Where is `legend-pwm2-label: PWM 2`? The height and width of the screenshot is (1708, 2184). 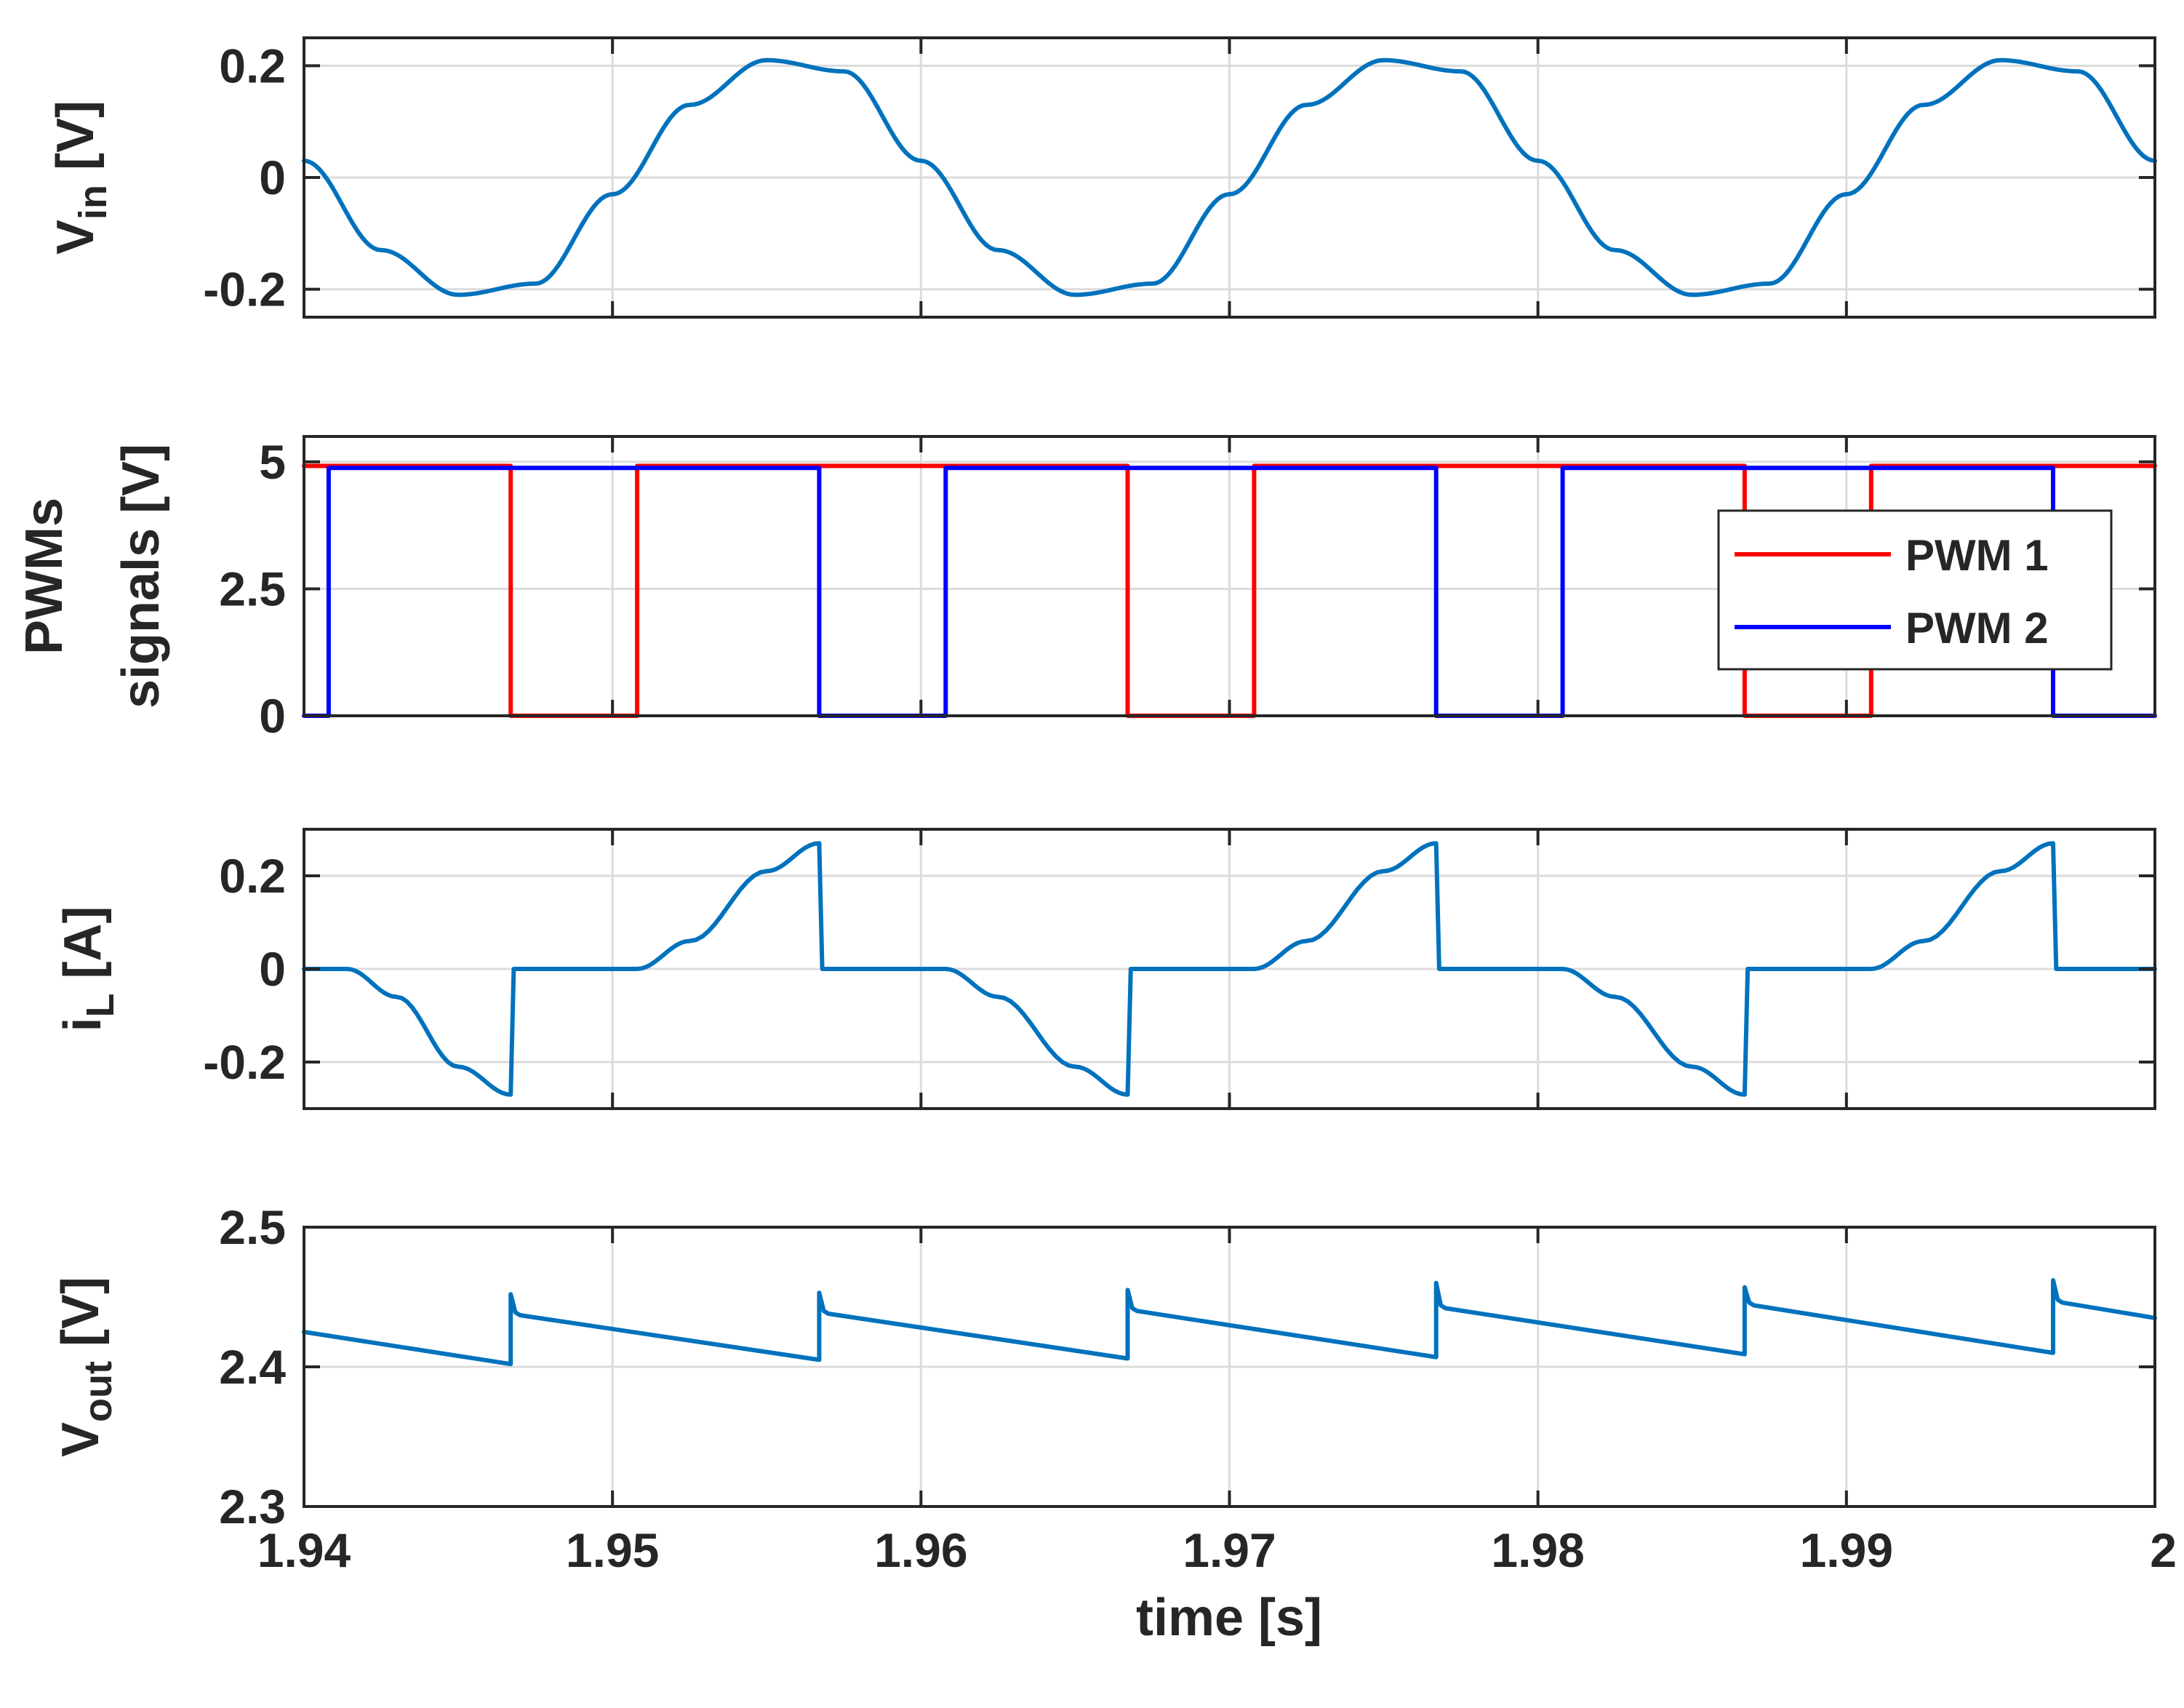
legend-pwm2-label: PWM 2 is located at coordinates (1977, 628).